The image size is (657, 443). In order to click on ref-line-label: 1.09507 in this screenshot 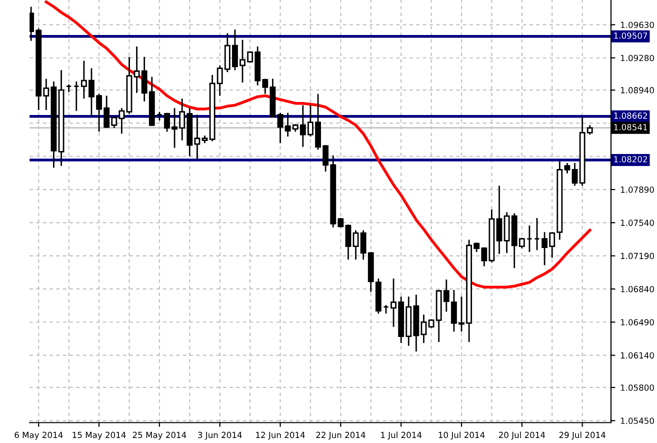, I will do `click(631, 35)`.